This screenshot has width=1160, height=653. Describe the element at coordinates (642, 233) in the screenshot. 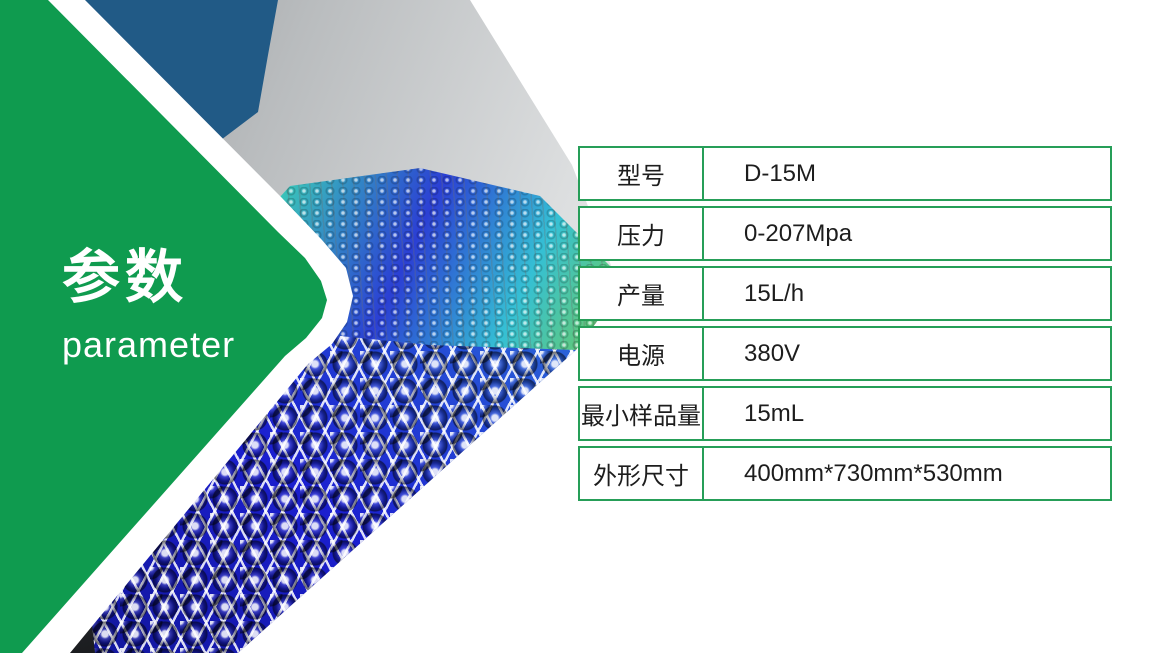

I see `spec-label-cell: 压力` at that location.